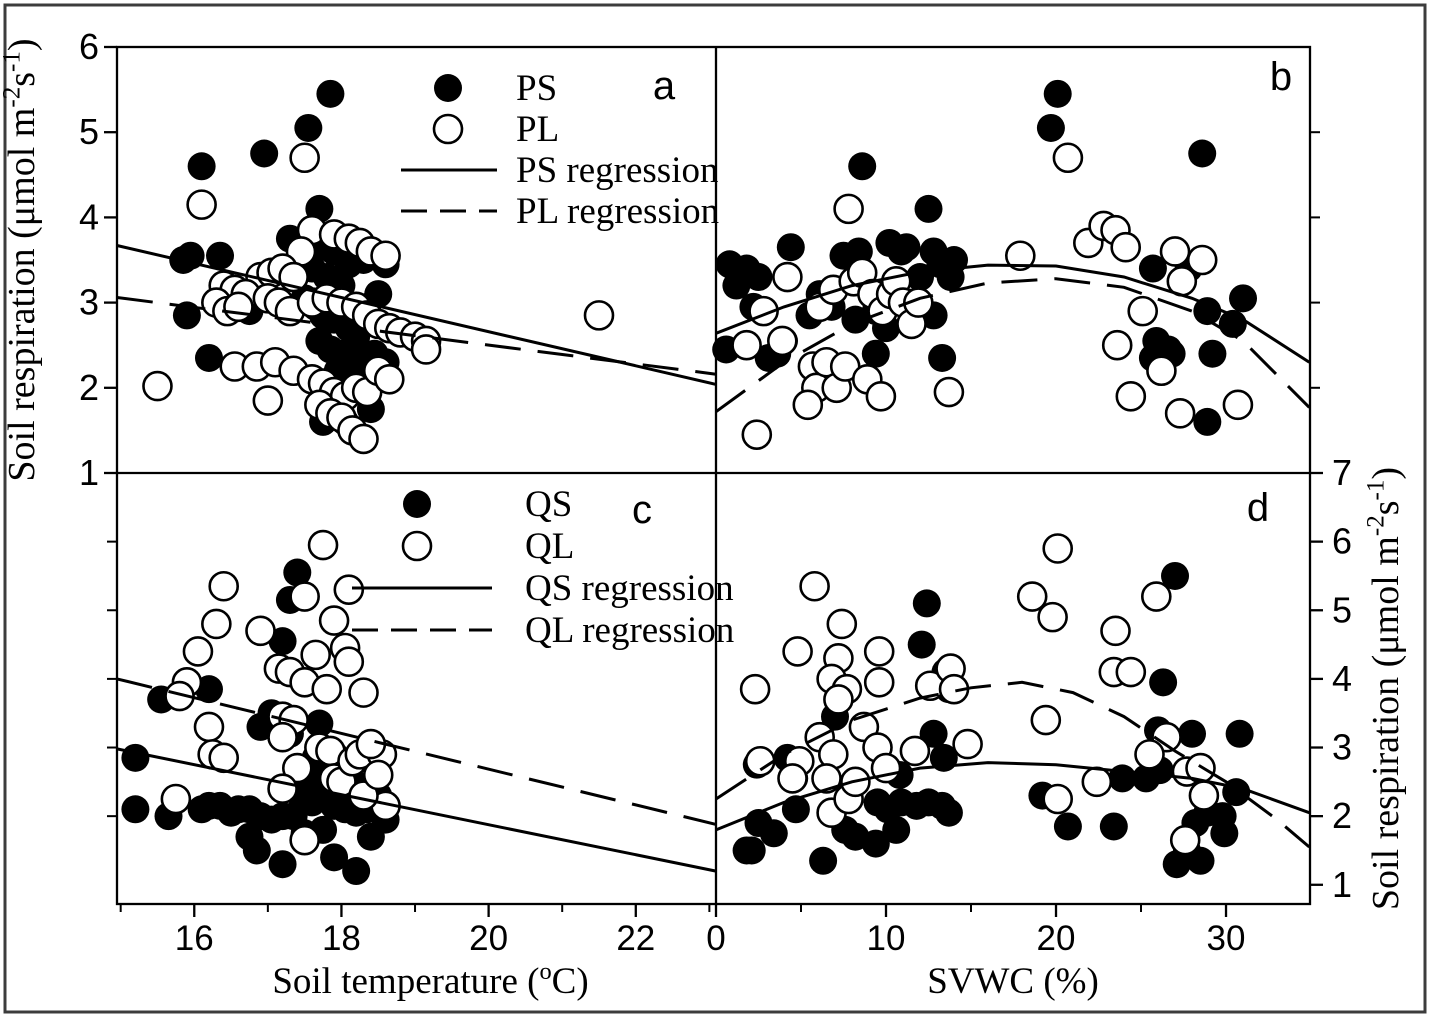 This screenshot has width=1430, height=1017. Describe the element at coordinates (1342, 747) in the screenshot. I see `y-tick-label-right-3: 3` at that location.